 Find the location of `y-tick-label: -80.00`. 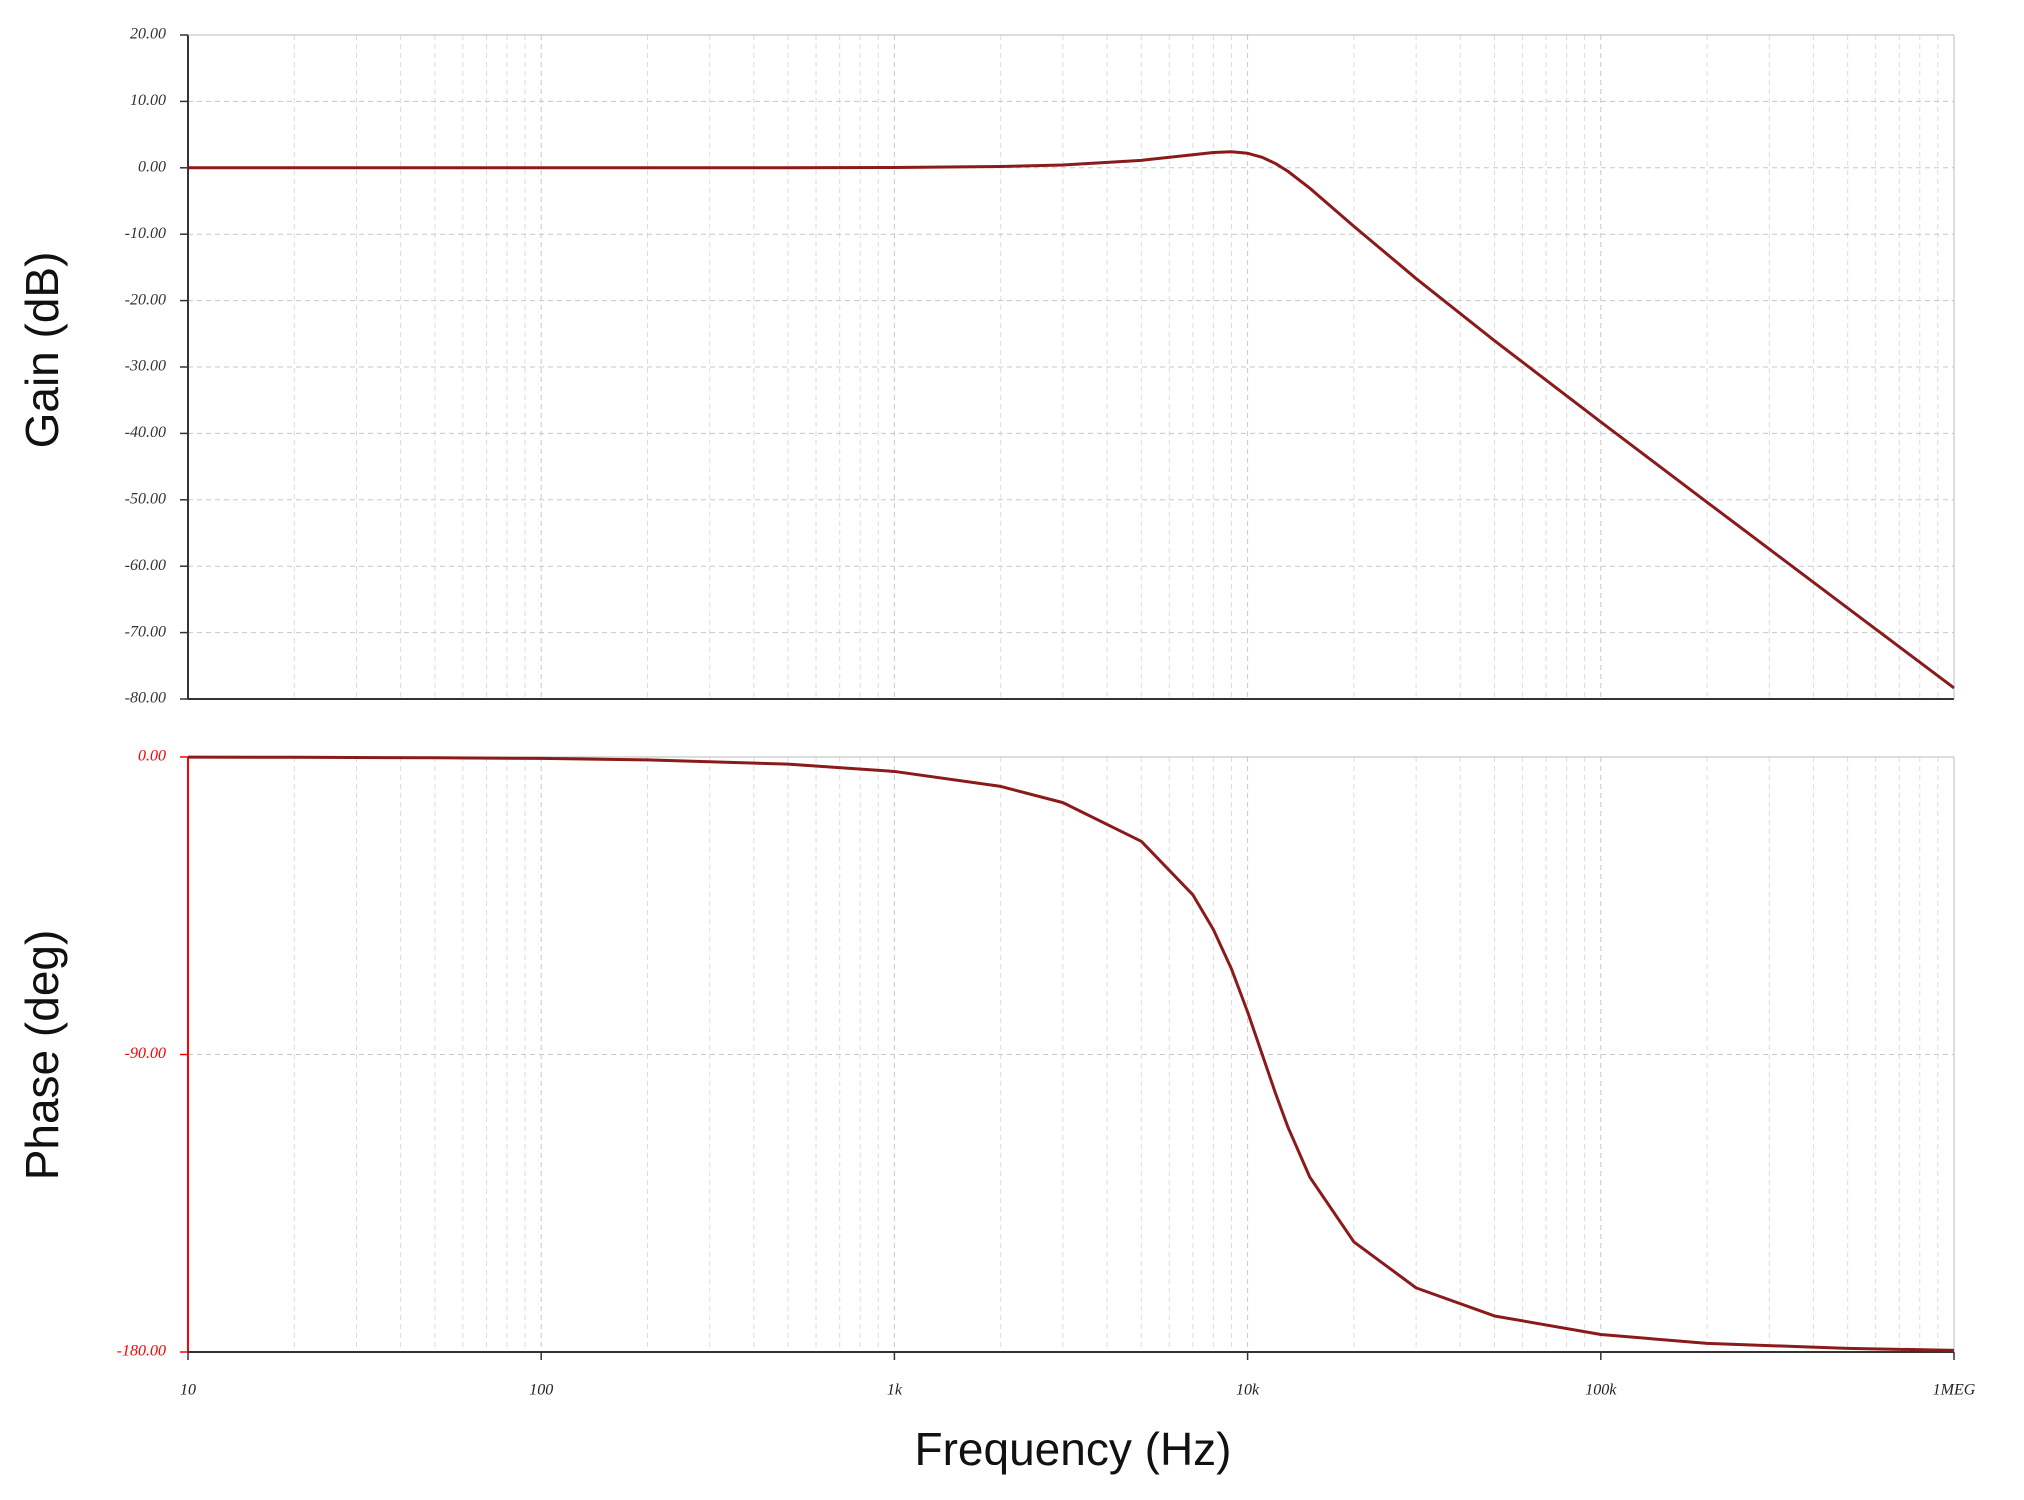

y-tick-label: -80.00 is located at coordinates (145, 698).